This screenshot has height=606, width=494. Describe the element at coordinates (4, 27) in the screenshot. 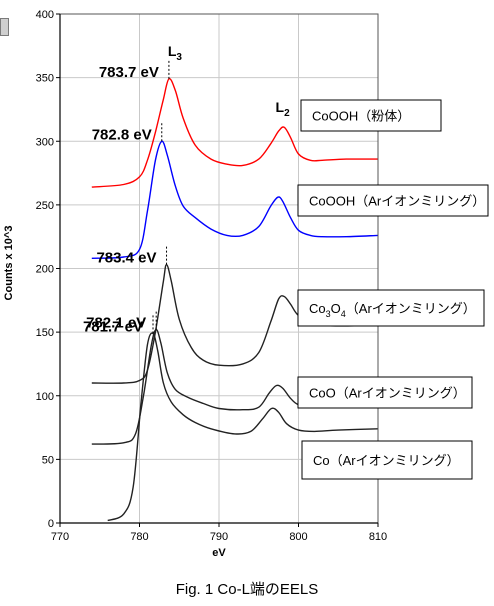

I see `panel-resize-handle` at that location.